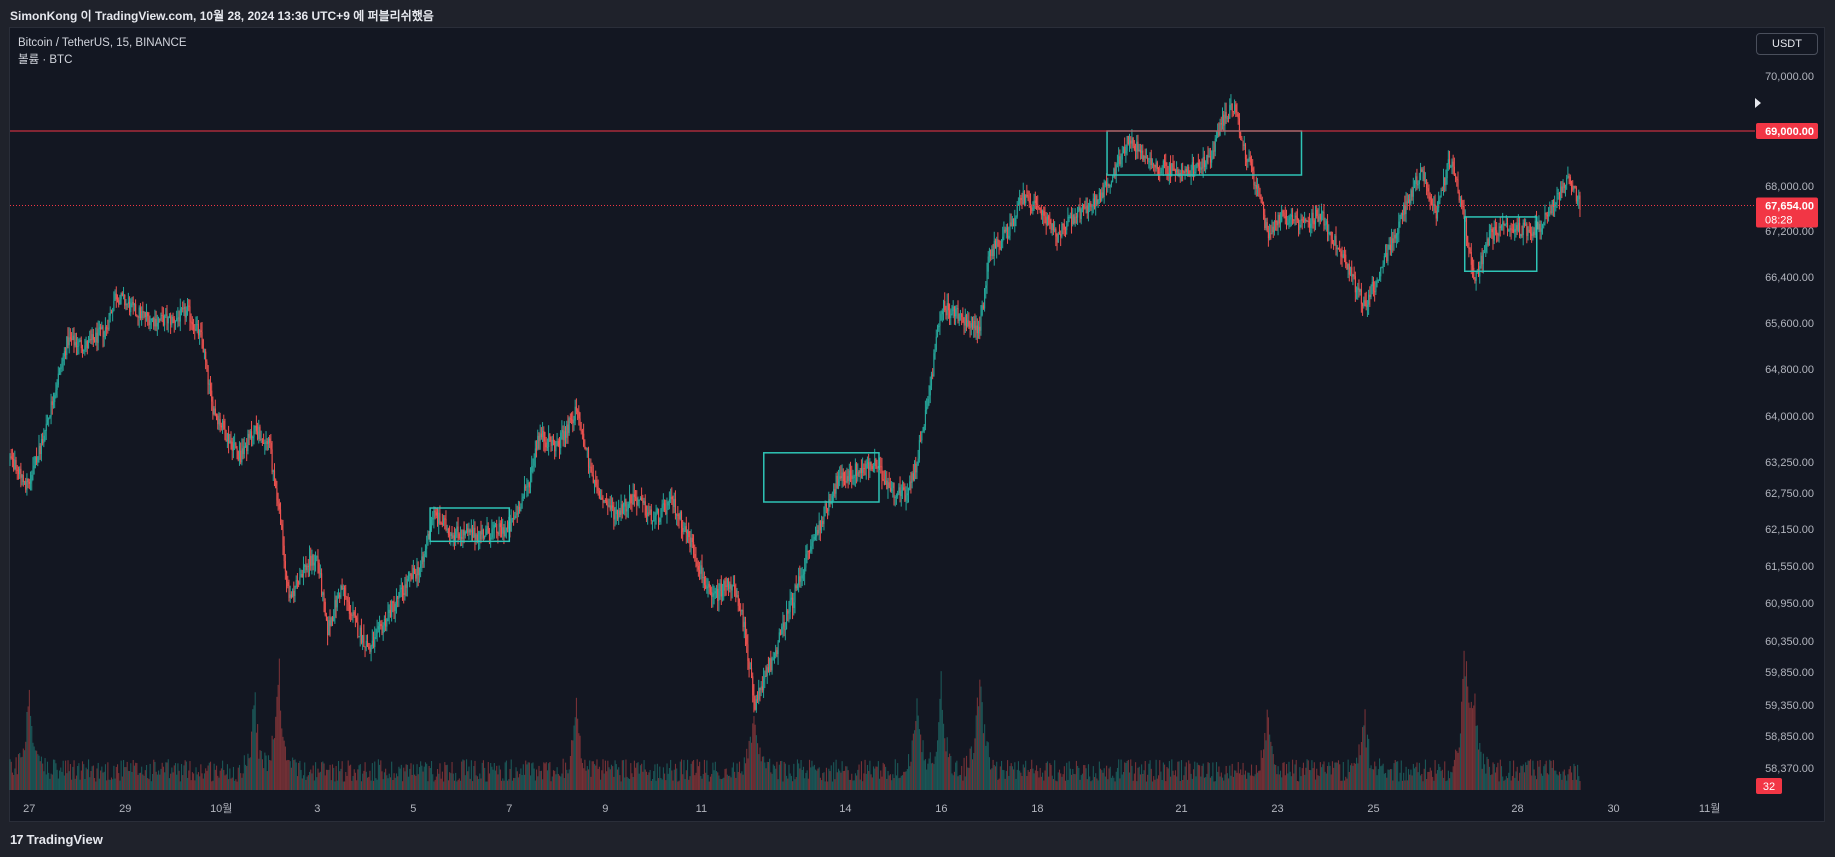 The width and height of the screenshot is (1835, 857). Describe the element at coordinates (1789, 132) in the screenshot. I see `resistance-price-label: 69,000.00` at that location.